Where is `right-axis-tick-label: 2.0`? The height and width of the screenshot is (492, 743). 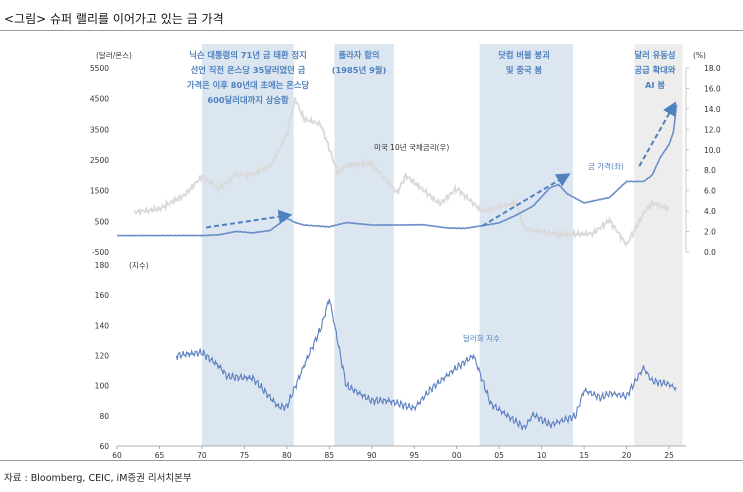
right-axis-tick-label: 2.0 is located at coordinates (710, 232).